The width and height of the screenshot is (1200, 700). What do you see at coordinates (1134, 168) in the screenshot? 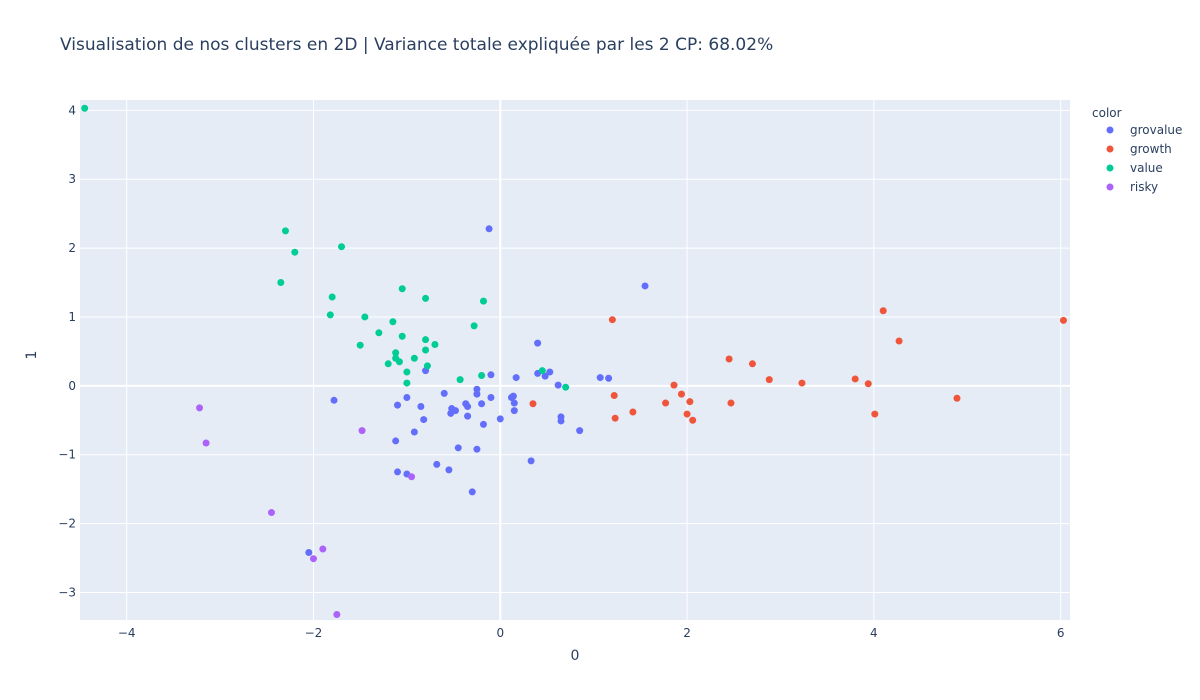
I see `legend-item-value: value` at bounding box center [1134, 168].